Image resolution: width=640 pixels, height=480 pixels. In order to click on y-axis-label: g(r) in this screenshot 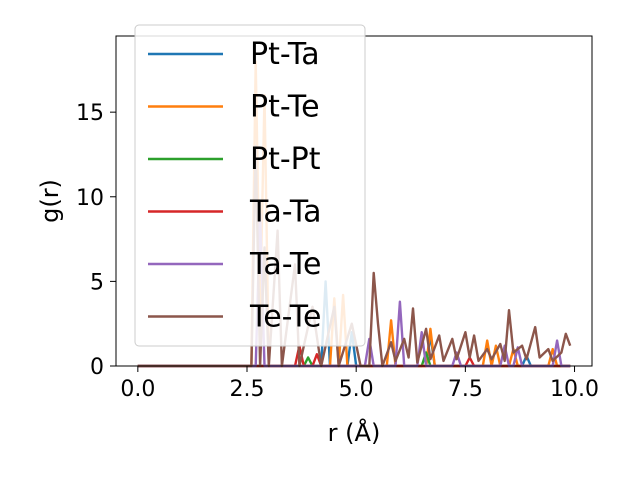, I will do `click(50, 201)`.